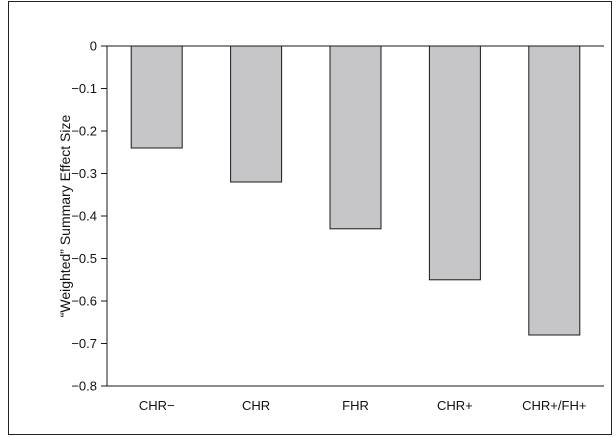 The width and height of the screenshot is (616, 437). What do you see at coordinates (355, 405) in the screenshot?
I see `x-tick-label: FHR` at bounding box center [355, 405].